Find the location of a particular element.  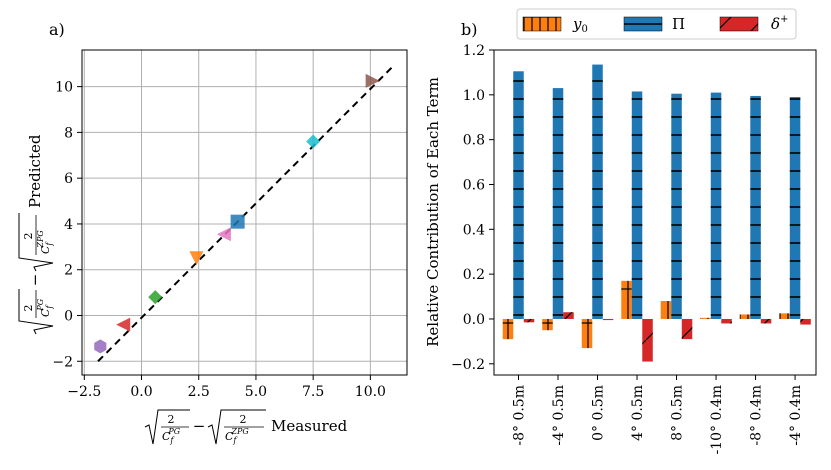

bar-y-tick-label: 0.2 is located at coordinates (474, 275).